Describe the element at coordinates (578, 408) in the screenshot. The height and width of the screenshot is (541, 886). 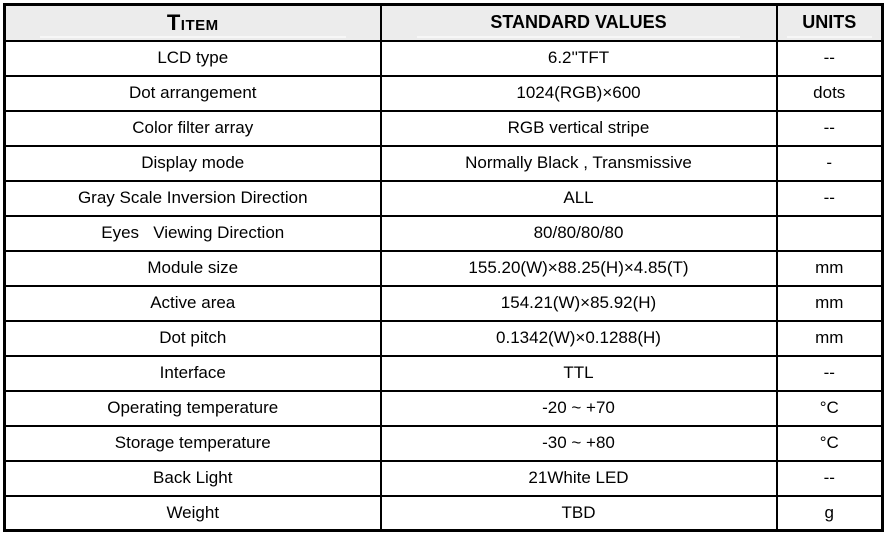
I see `value-cell: -20 ~ +70` at that location.